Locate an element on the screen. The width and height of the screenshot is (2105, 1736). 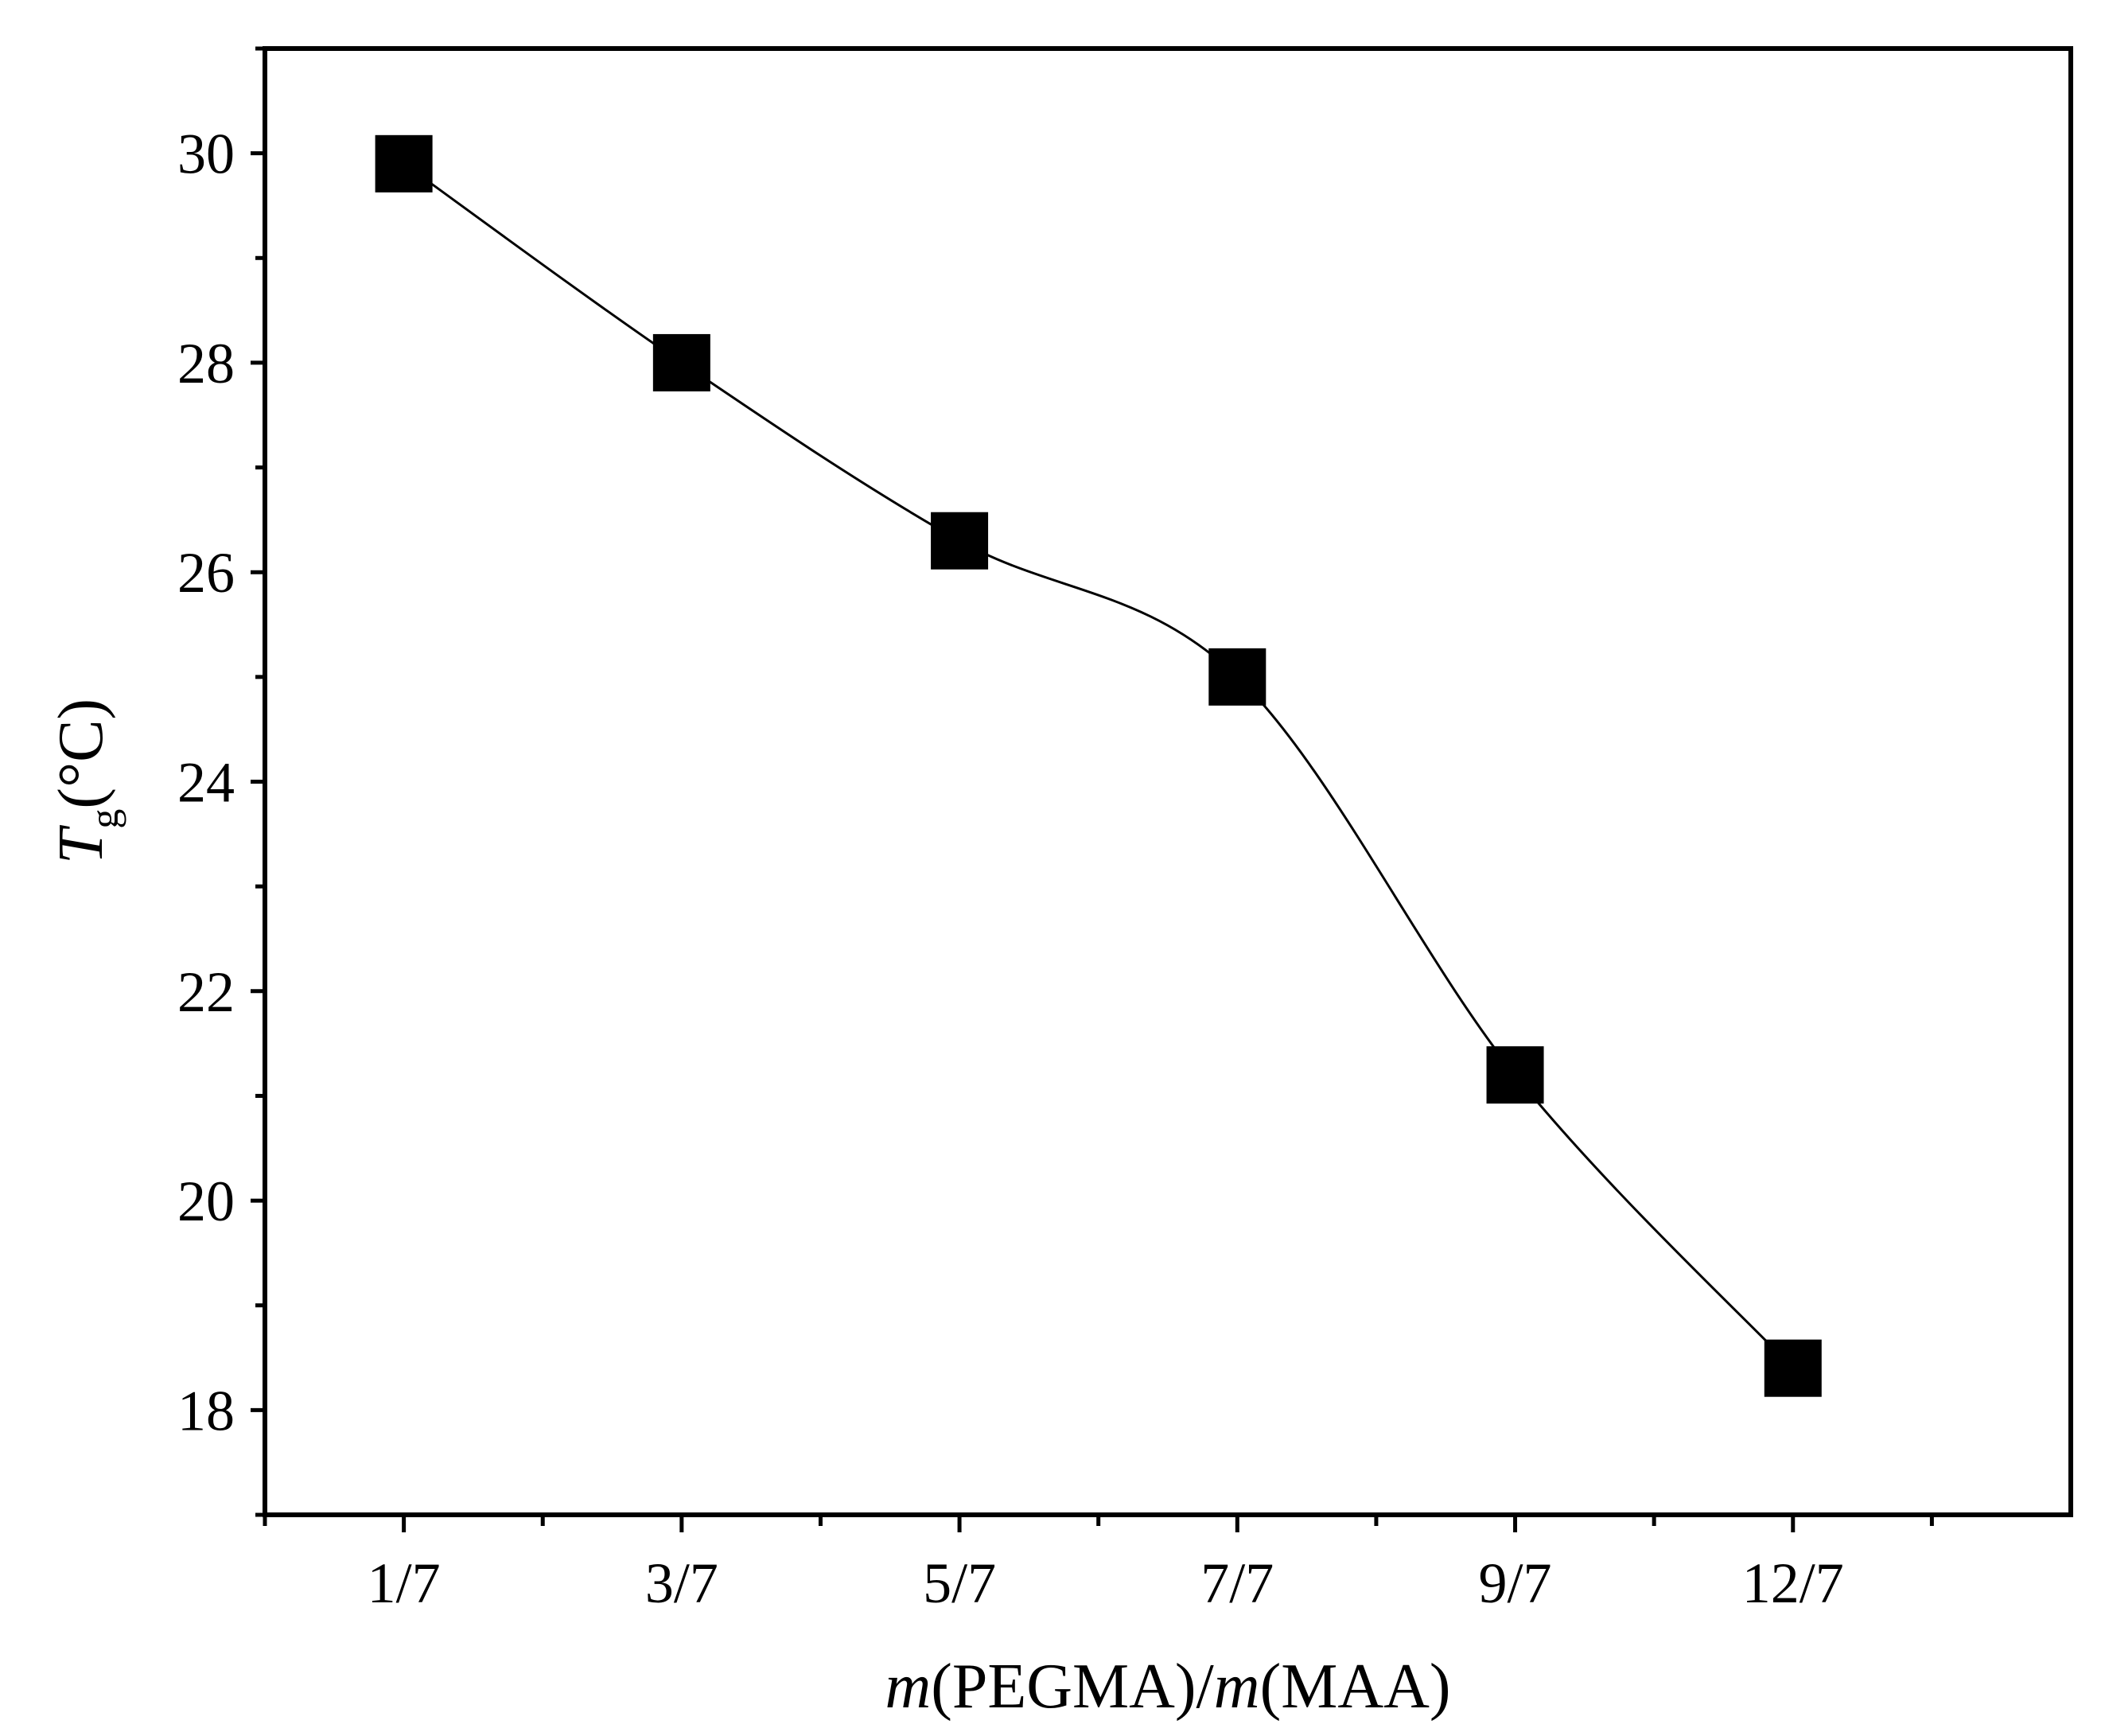
x-tick-label: 1/7 is located at coordinates (404, 1583).